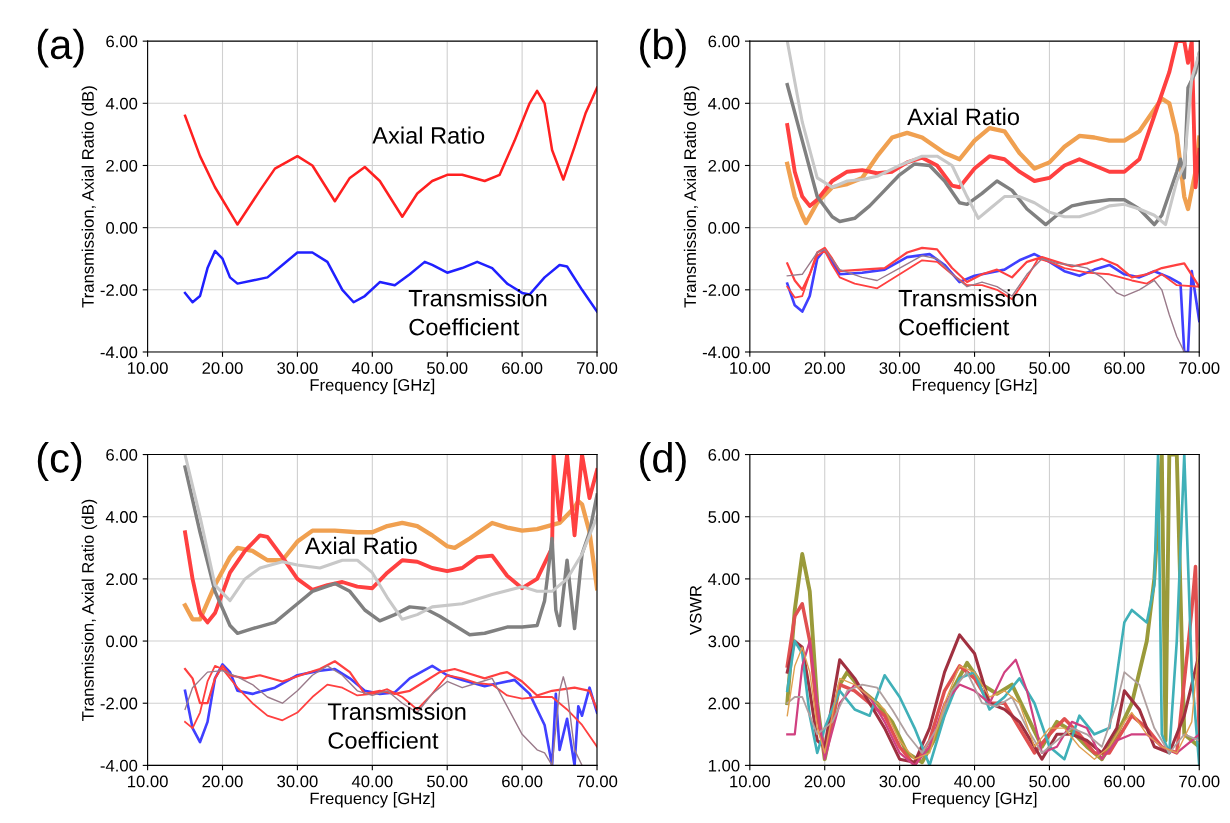 The width and height of the screenshot is (1230, 823). What do you see at coordinates (60, 48) in the screenshot?
I see `chart-title: (a)` at bounding box center [60, 48].